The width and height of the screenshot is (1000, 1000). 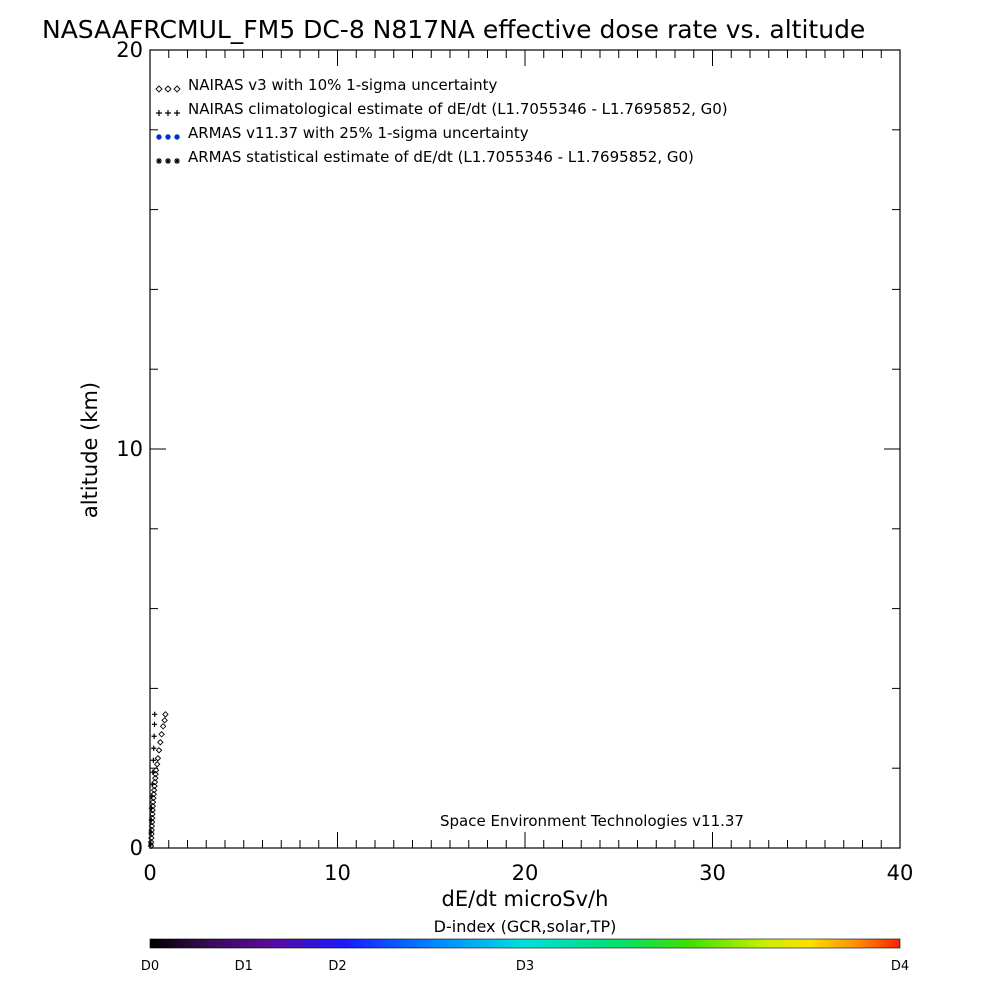 I want to click on x-axis-label: dE/dt microSv/h, so click(x=525, y=899).